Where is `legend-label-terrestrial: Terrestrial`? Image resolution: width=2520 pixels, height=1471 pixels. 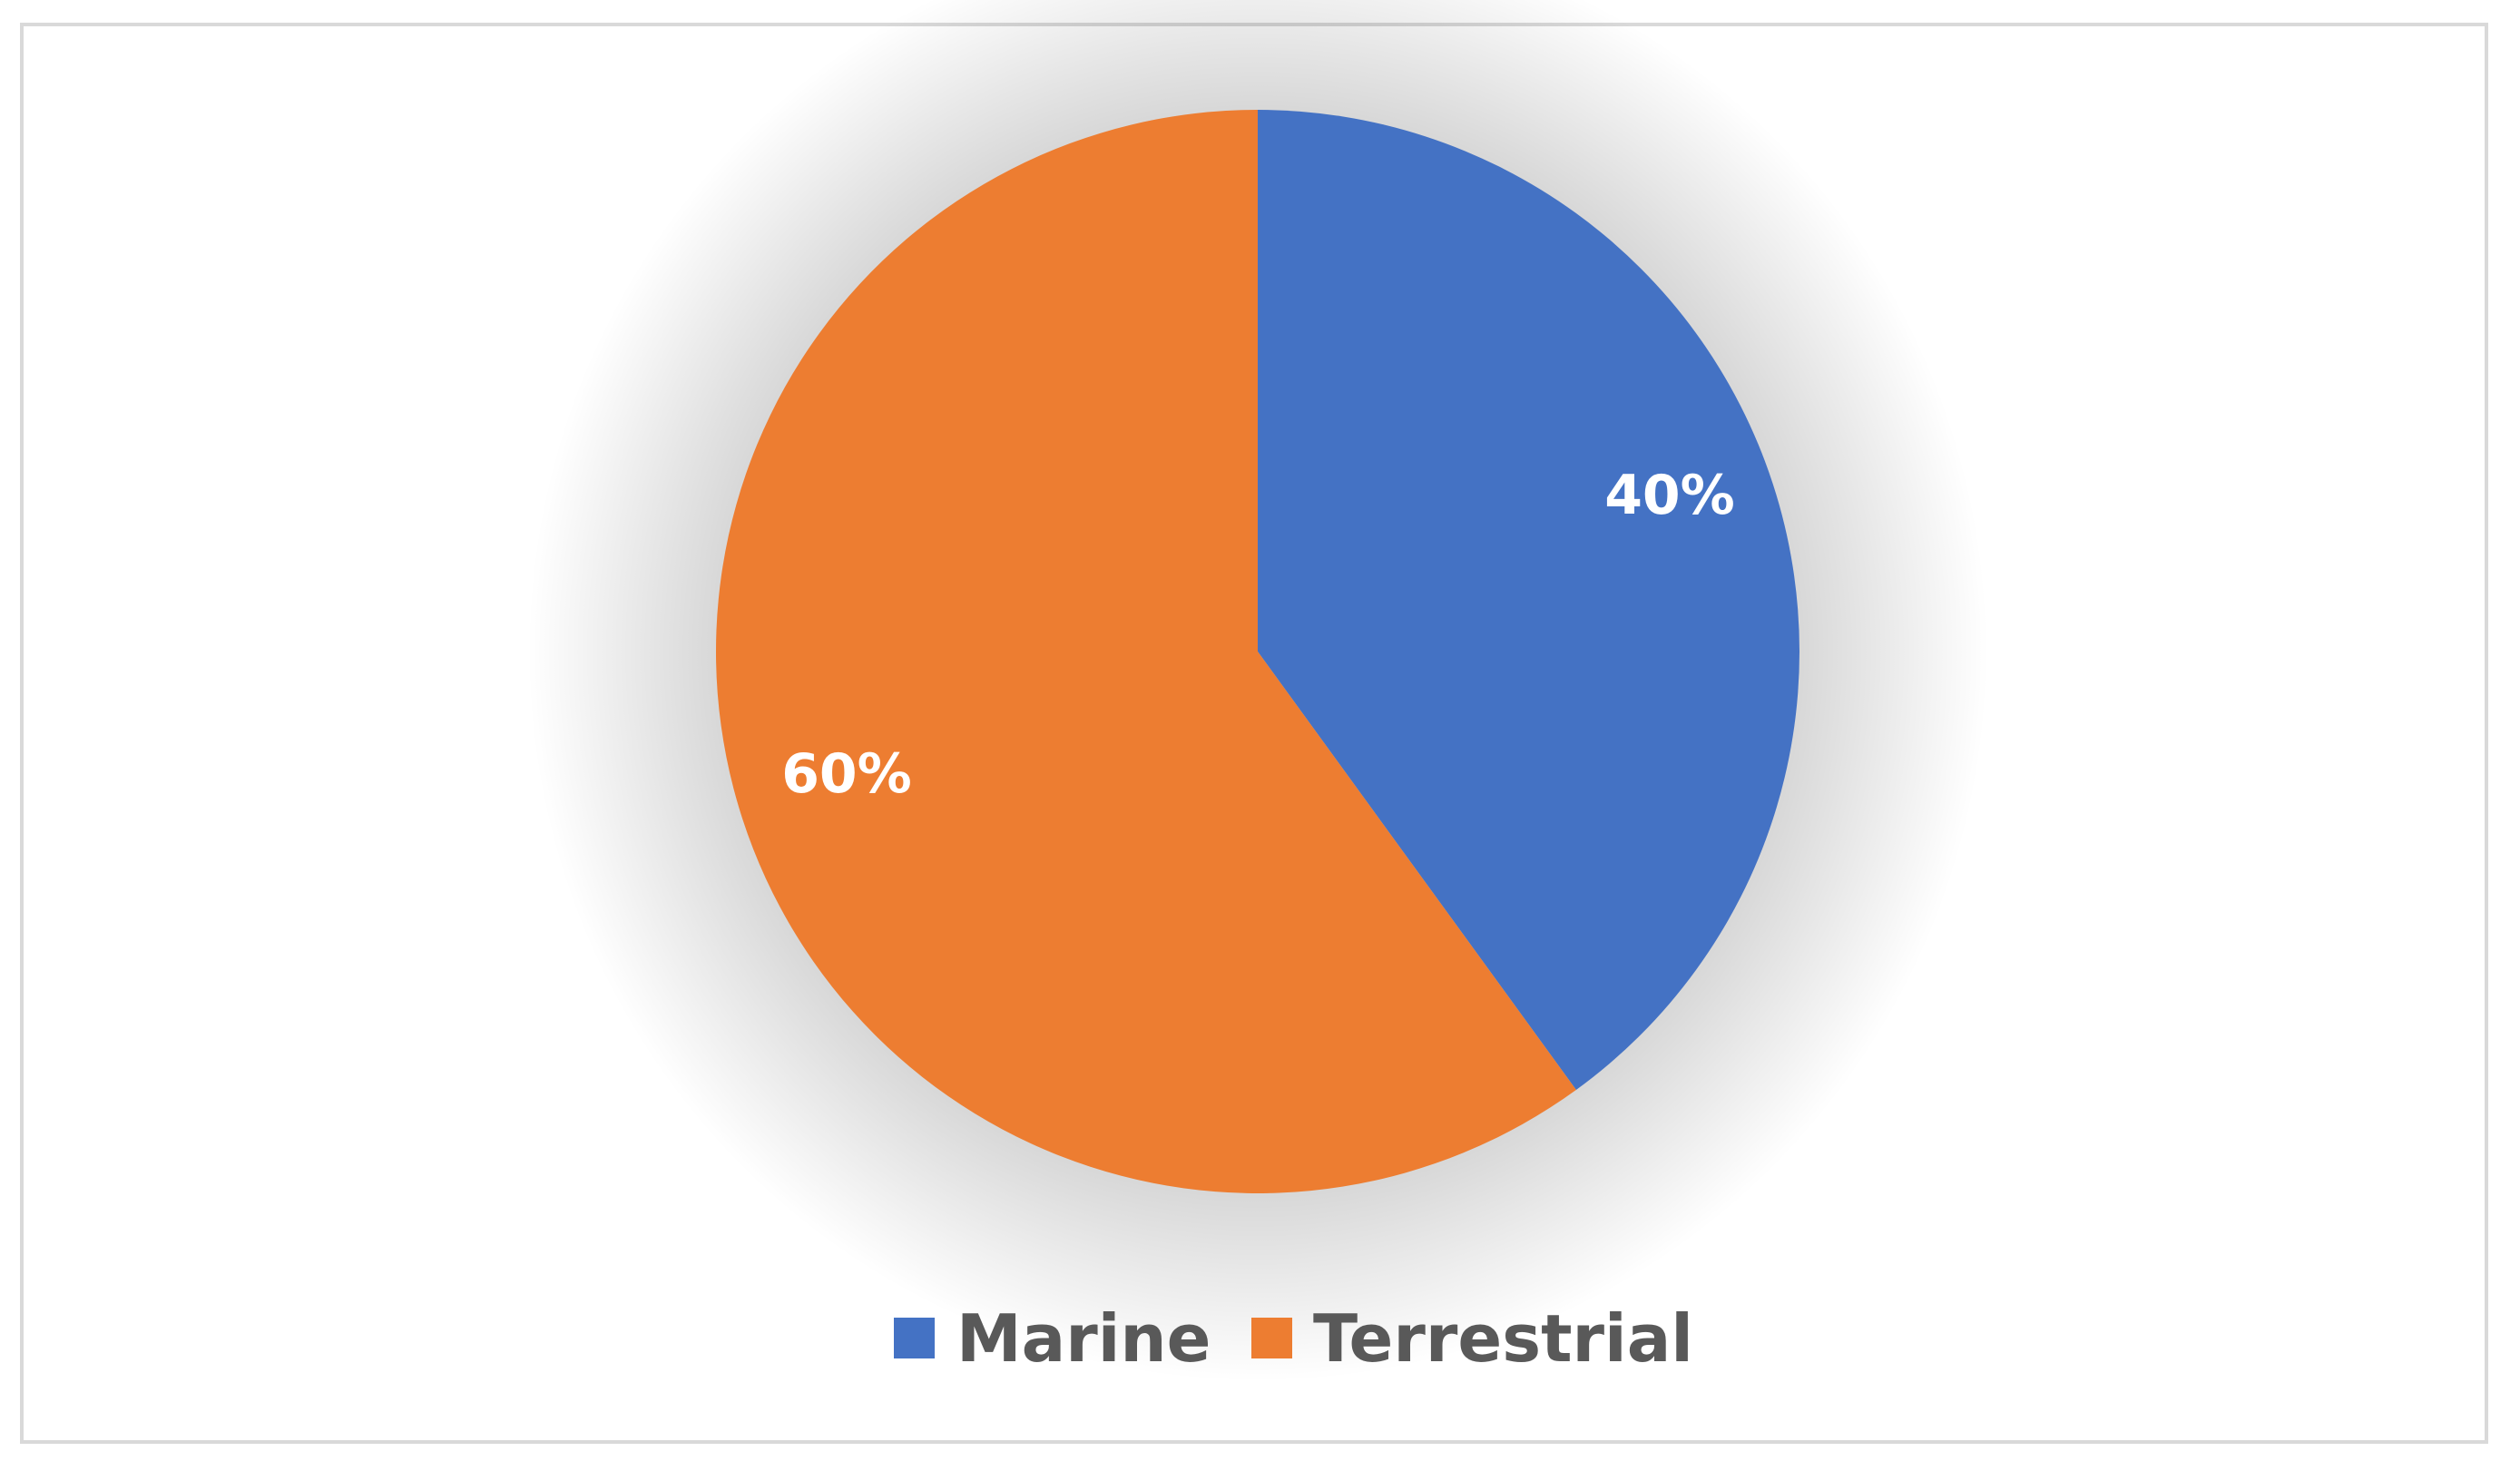
legend-label-terrestrial: Terrestrial is located at coordinates (1503, 1338).